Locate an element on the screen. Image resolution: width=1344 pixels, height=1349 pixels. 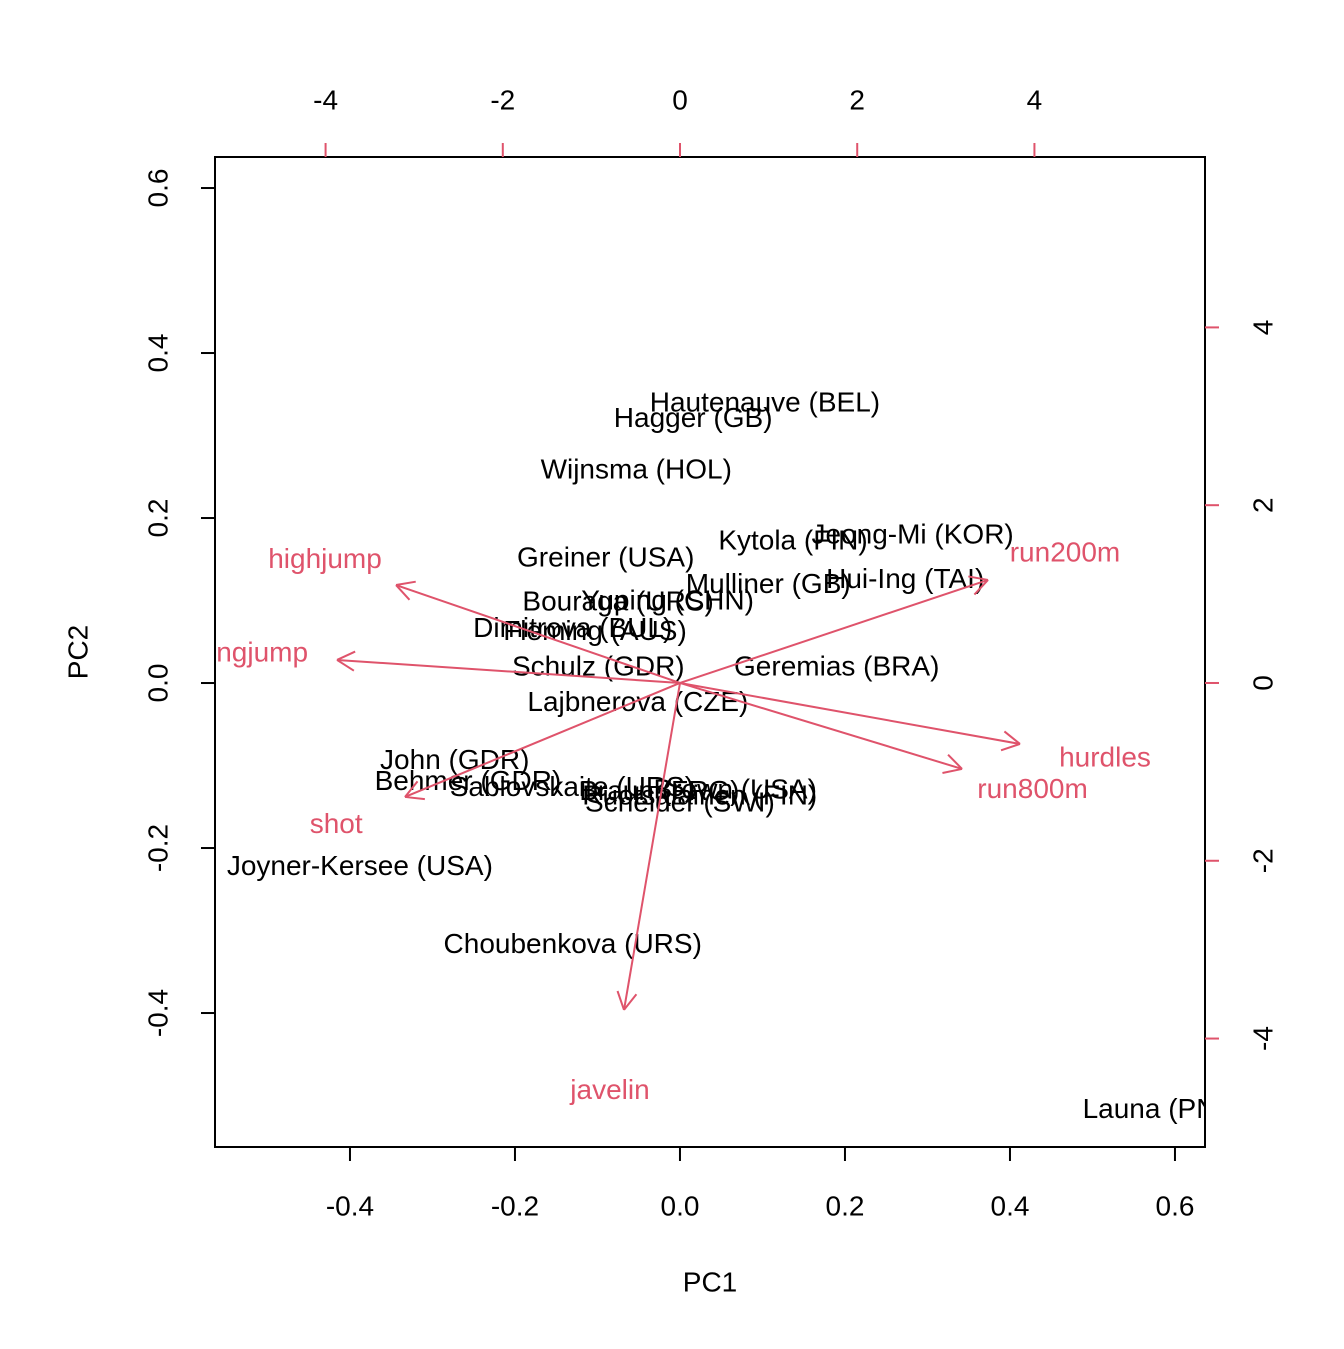
point-label: Hagger (GB) is located at coordinates (693, 417).